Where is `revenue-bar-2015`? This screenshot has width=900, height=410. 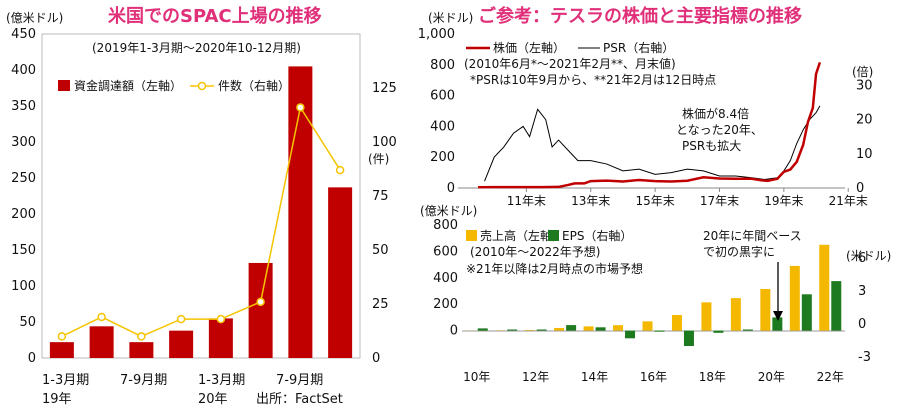
revenue-bar-2015 is located at coordinates (618, 328).